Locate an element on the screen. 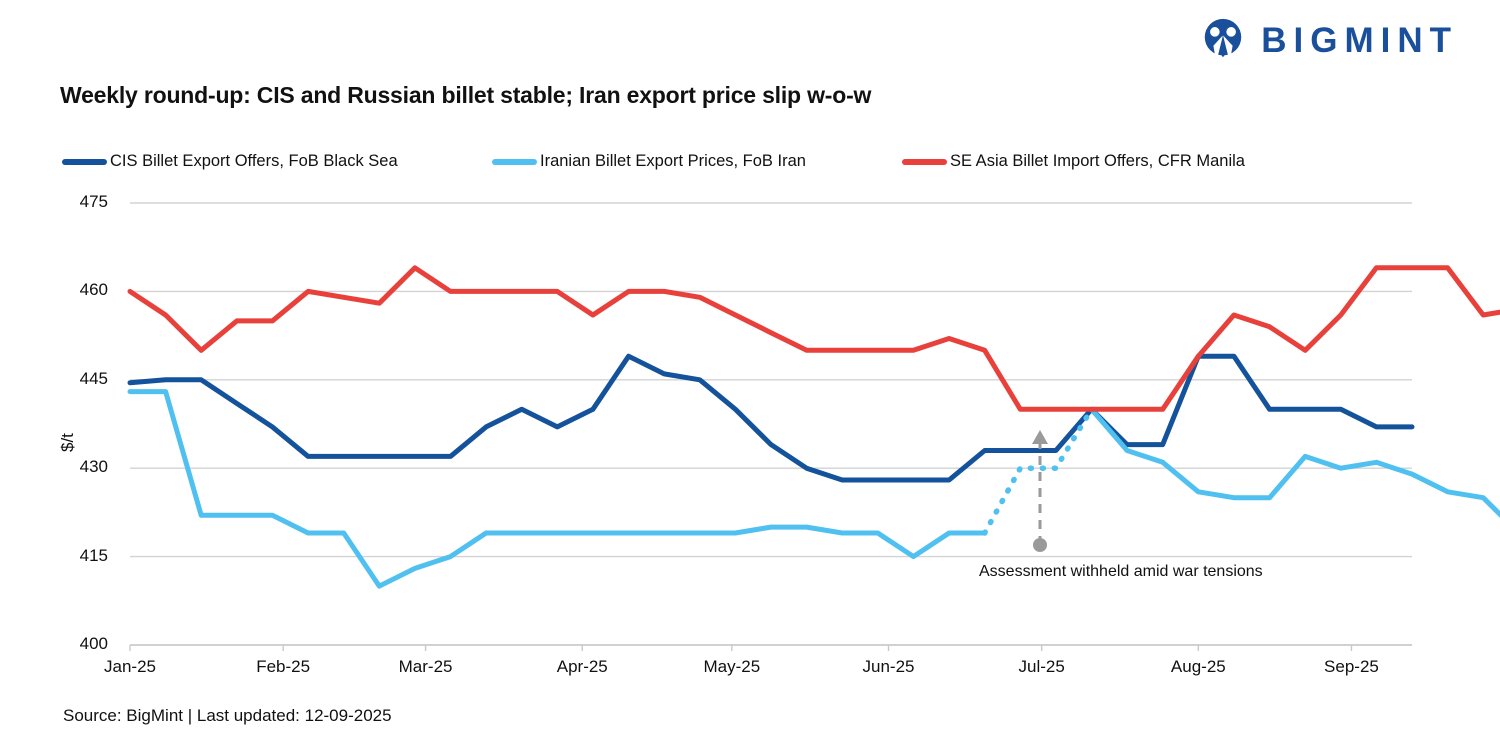 The height and width of the screenshot is (755, 1500). x-tick-label: Feb-25 is located at coordinates (283, 667).